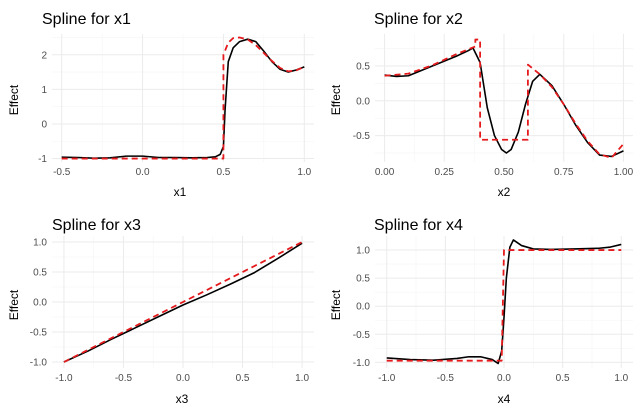  Describe the element at coordinates (182, 399) in the screenshot. I see `x-axis-label: x3` at that location.